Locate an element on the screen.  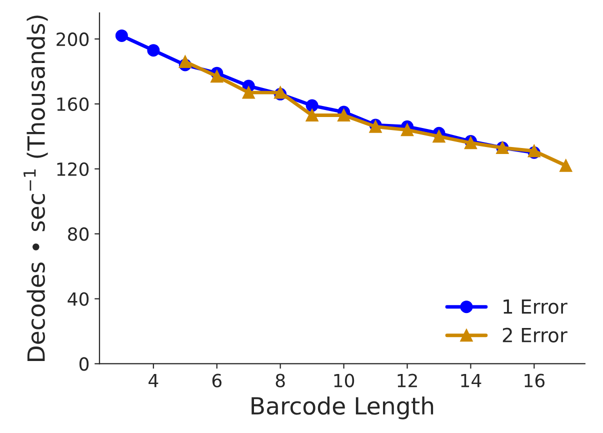
y-tick-label: 0 is located at coordinates (84, 364).